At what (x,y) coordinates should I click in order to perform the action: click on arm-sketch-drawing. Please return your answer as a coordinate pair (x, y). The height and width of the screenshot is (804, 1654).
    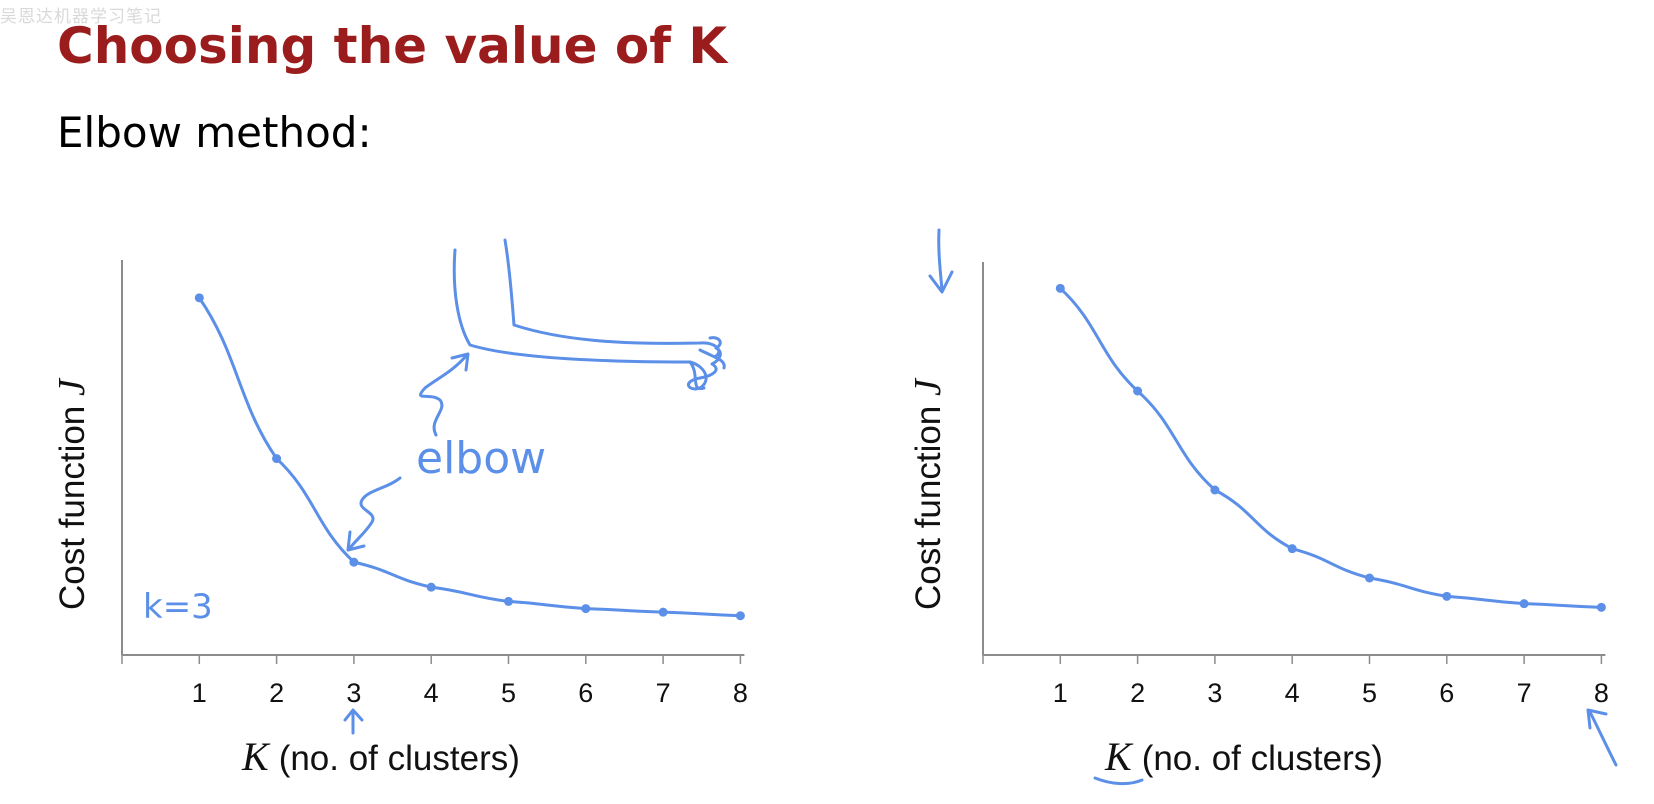
    Looking at the image, I should click on (587, 314).